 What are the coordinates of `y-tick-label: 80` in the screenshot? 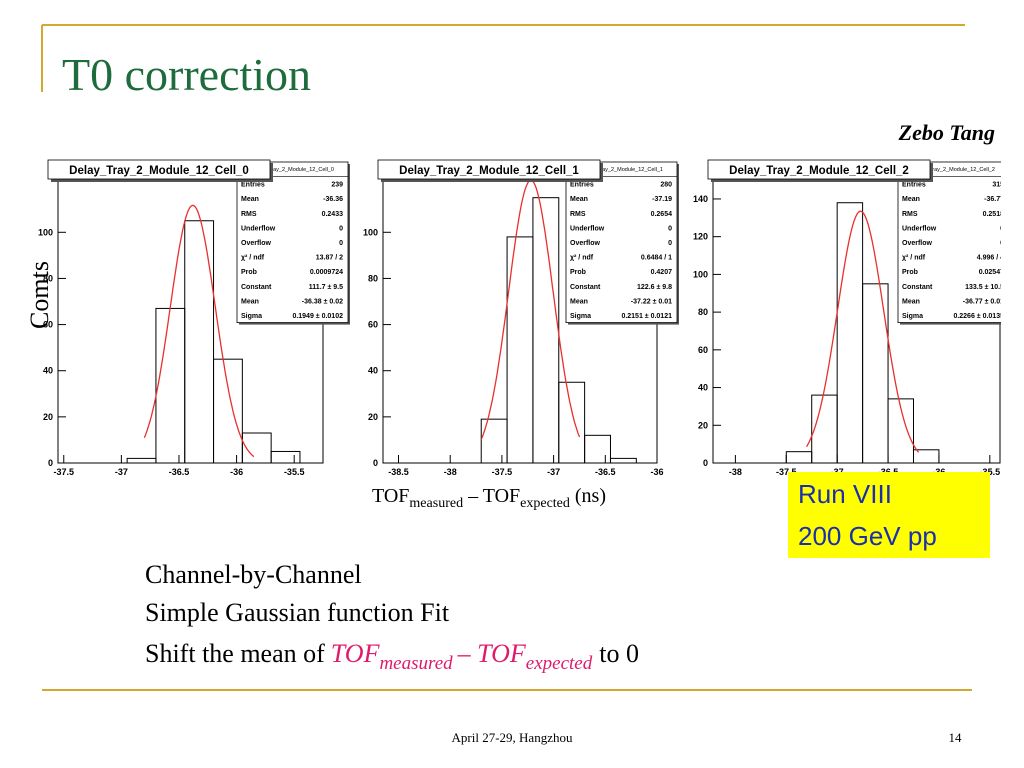 It's located at (373, 278).